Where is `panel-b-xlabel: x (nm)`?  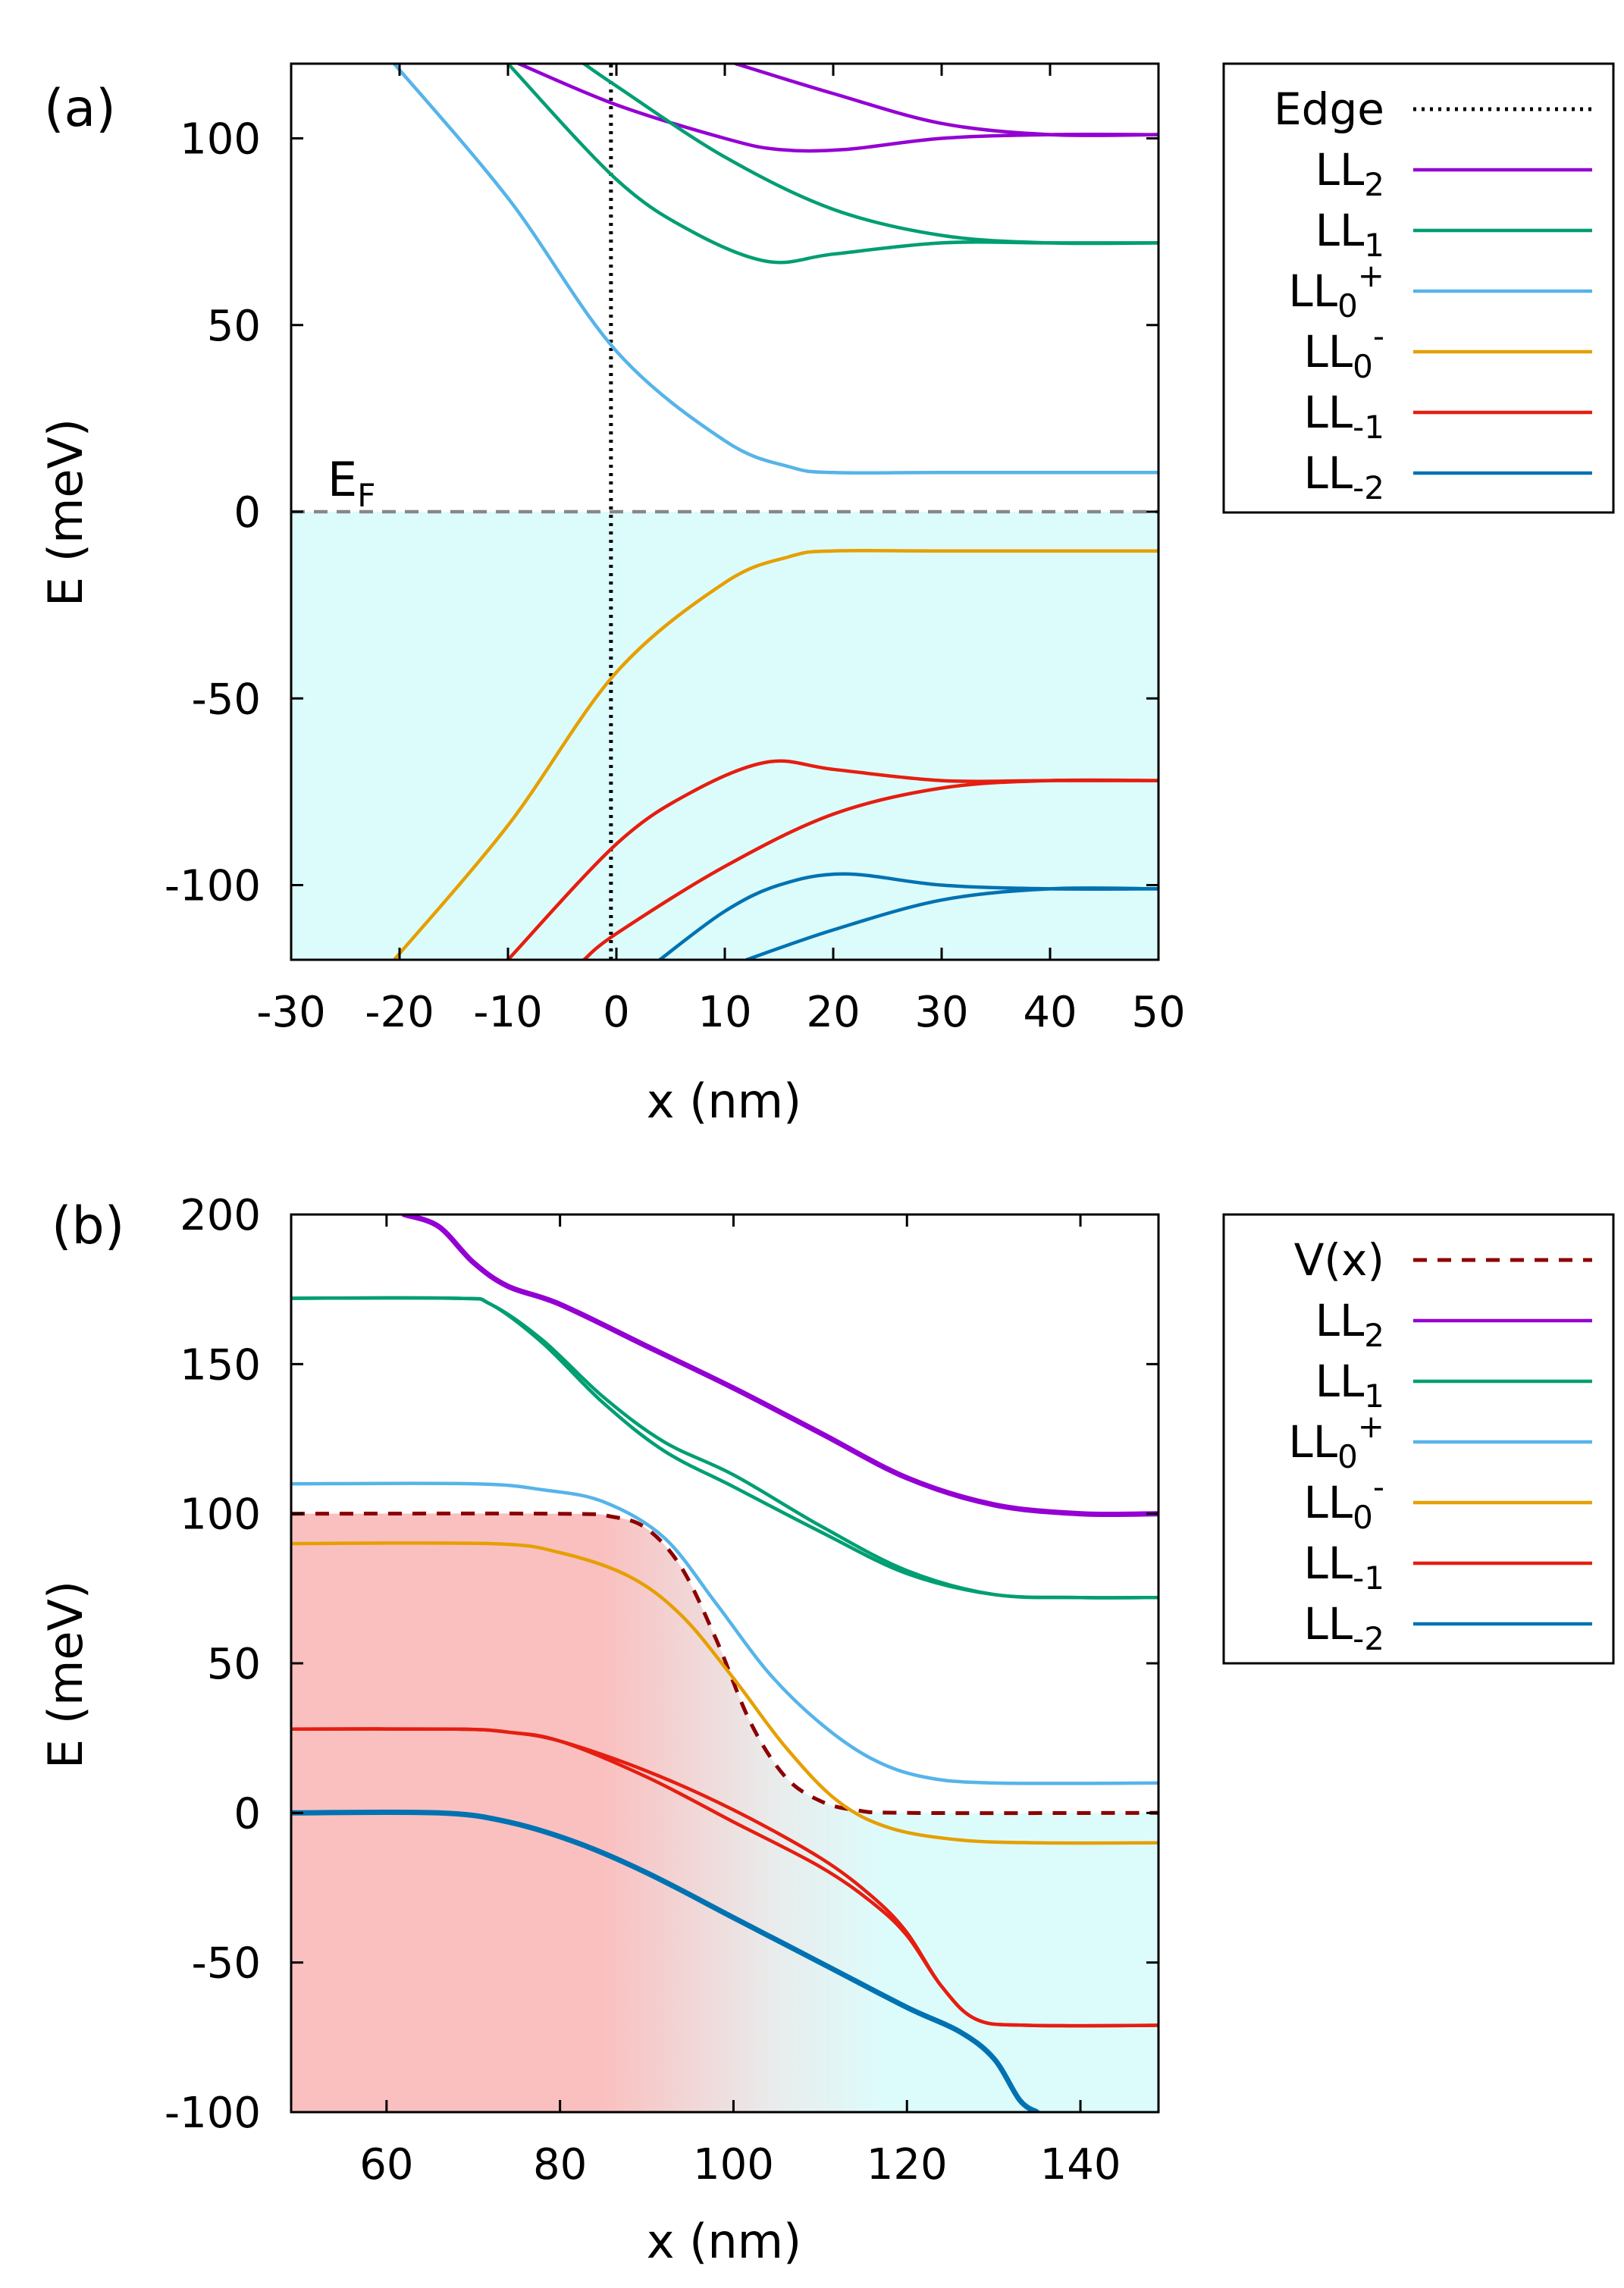 panel-b-xlabel: x (nm) is located at coordinates (724, 2241).